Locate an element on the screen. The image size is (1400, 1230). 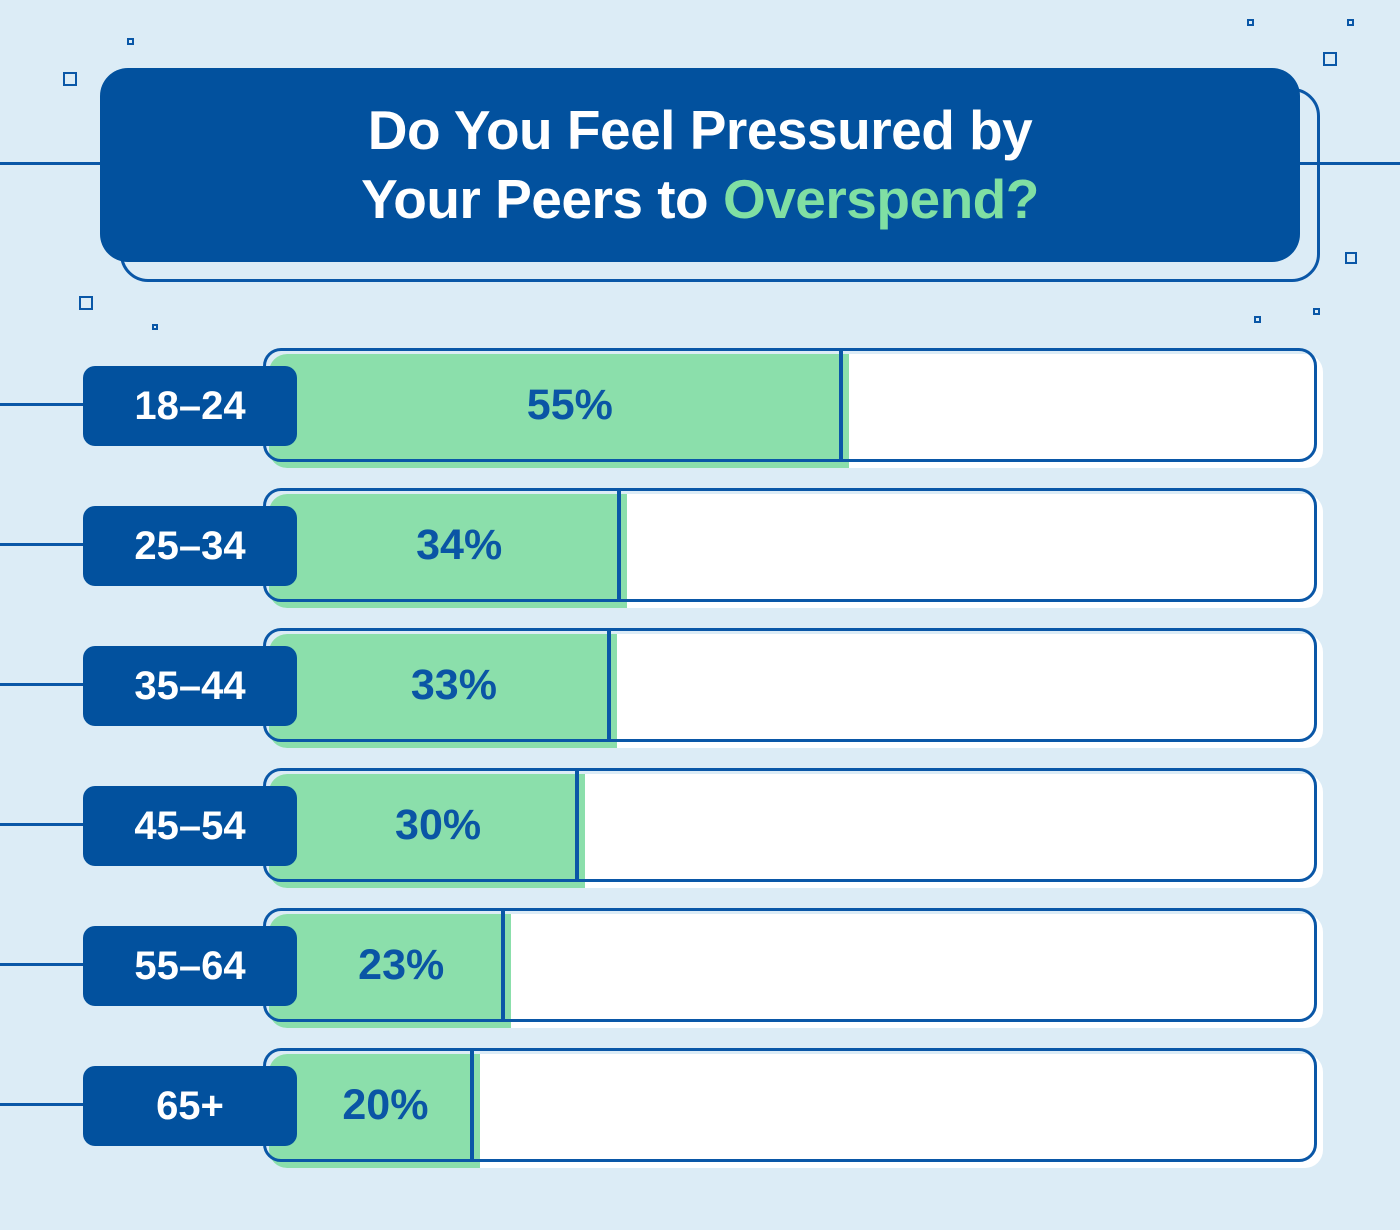
bar-row: 30% 45–54 is located at coordinates (700, 828).